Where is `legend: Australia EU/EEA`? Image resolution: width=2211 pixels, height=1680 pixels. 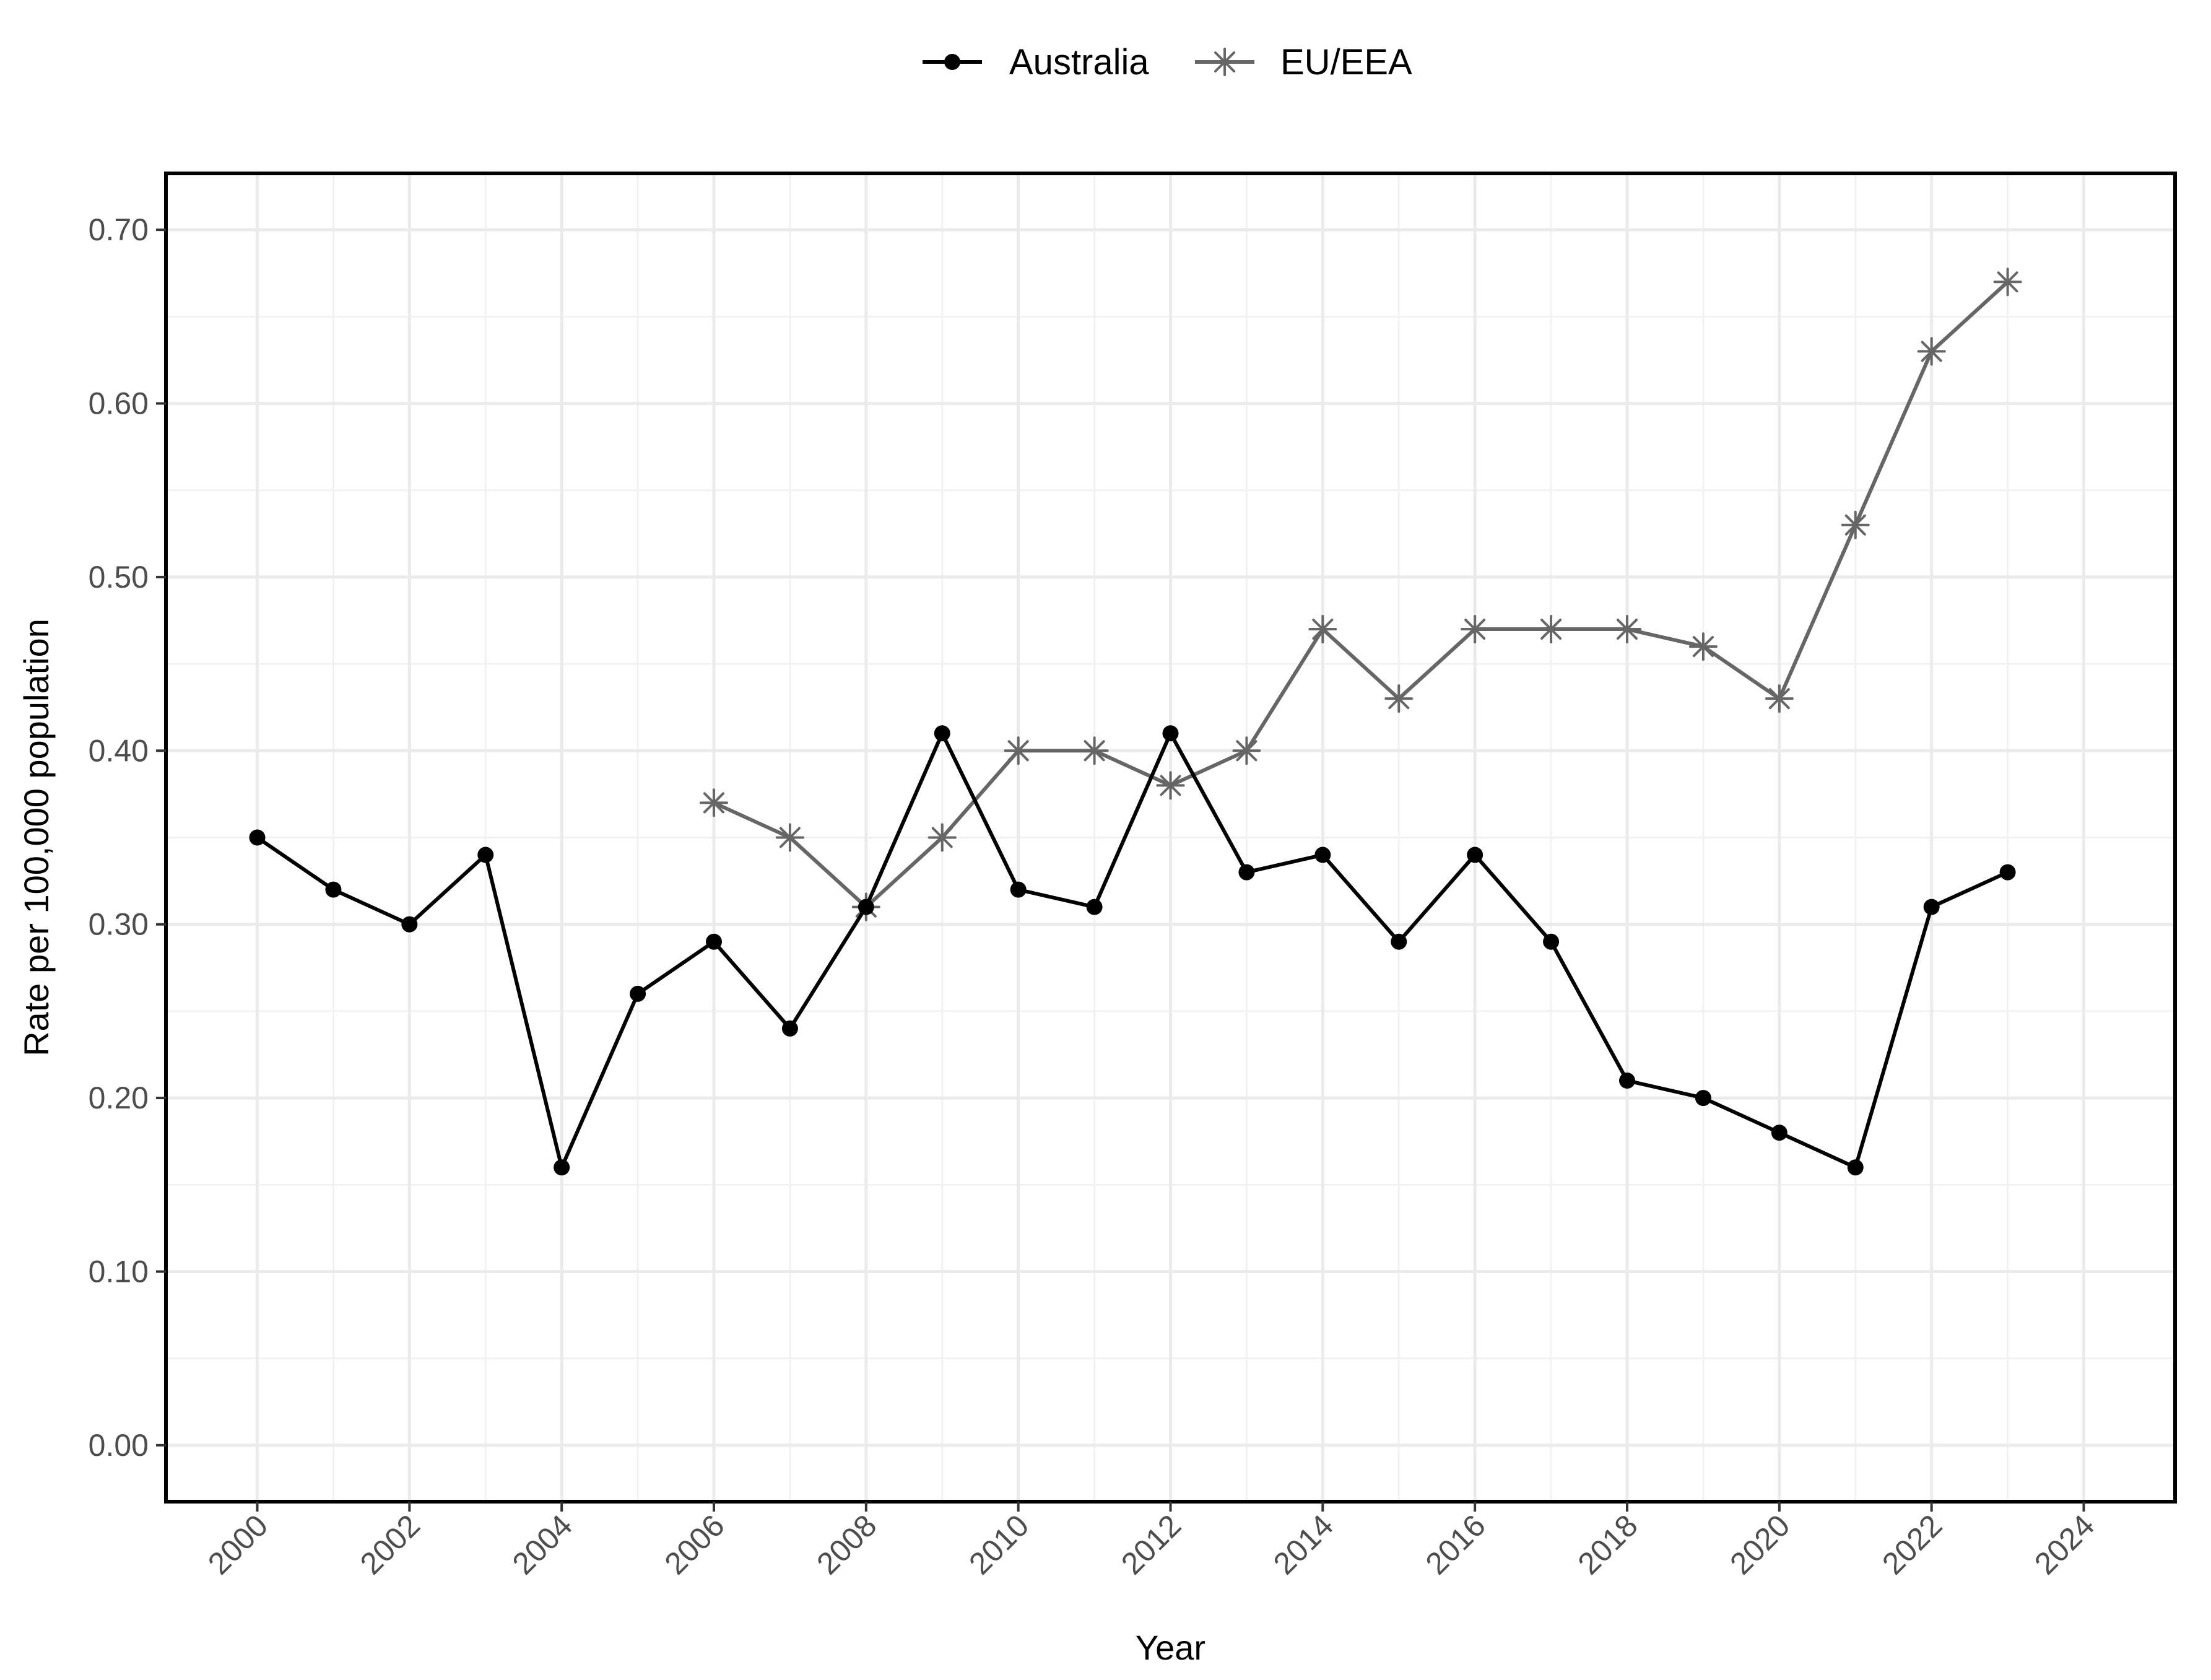
legend: Australia EU/EEA is located at coordinates (1168, 62).